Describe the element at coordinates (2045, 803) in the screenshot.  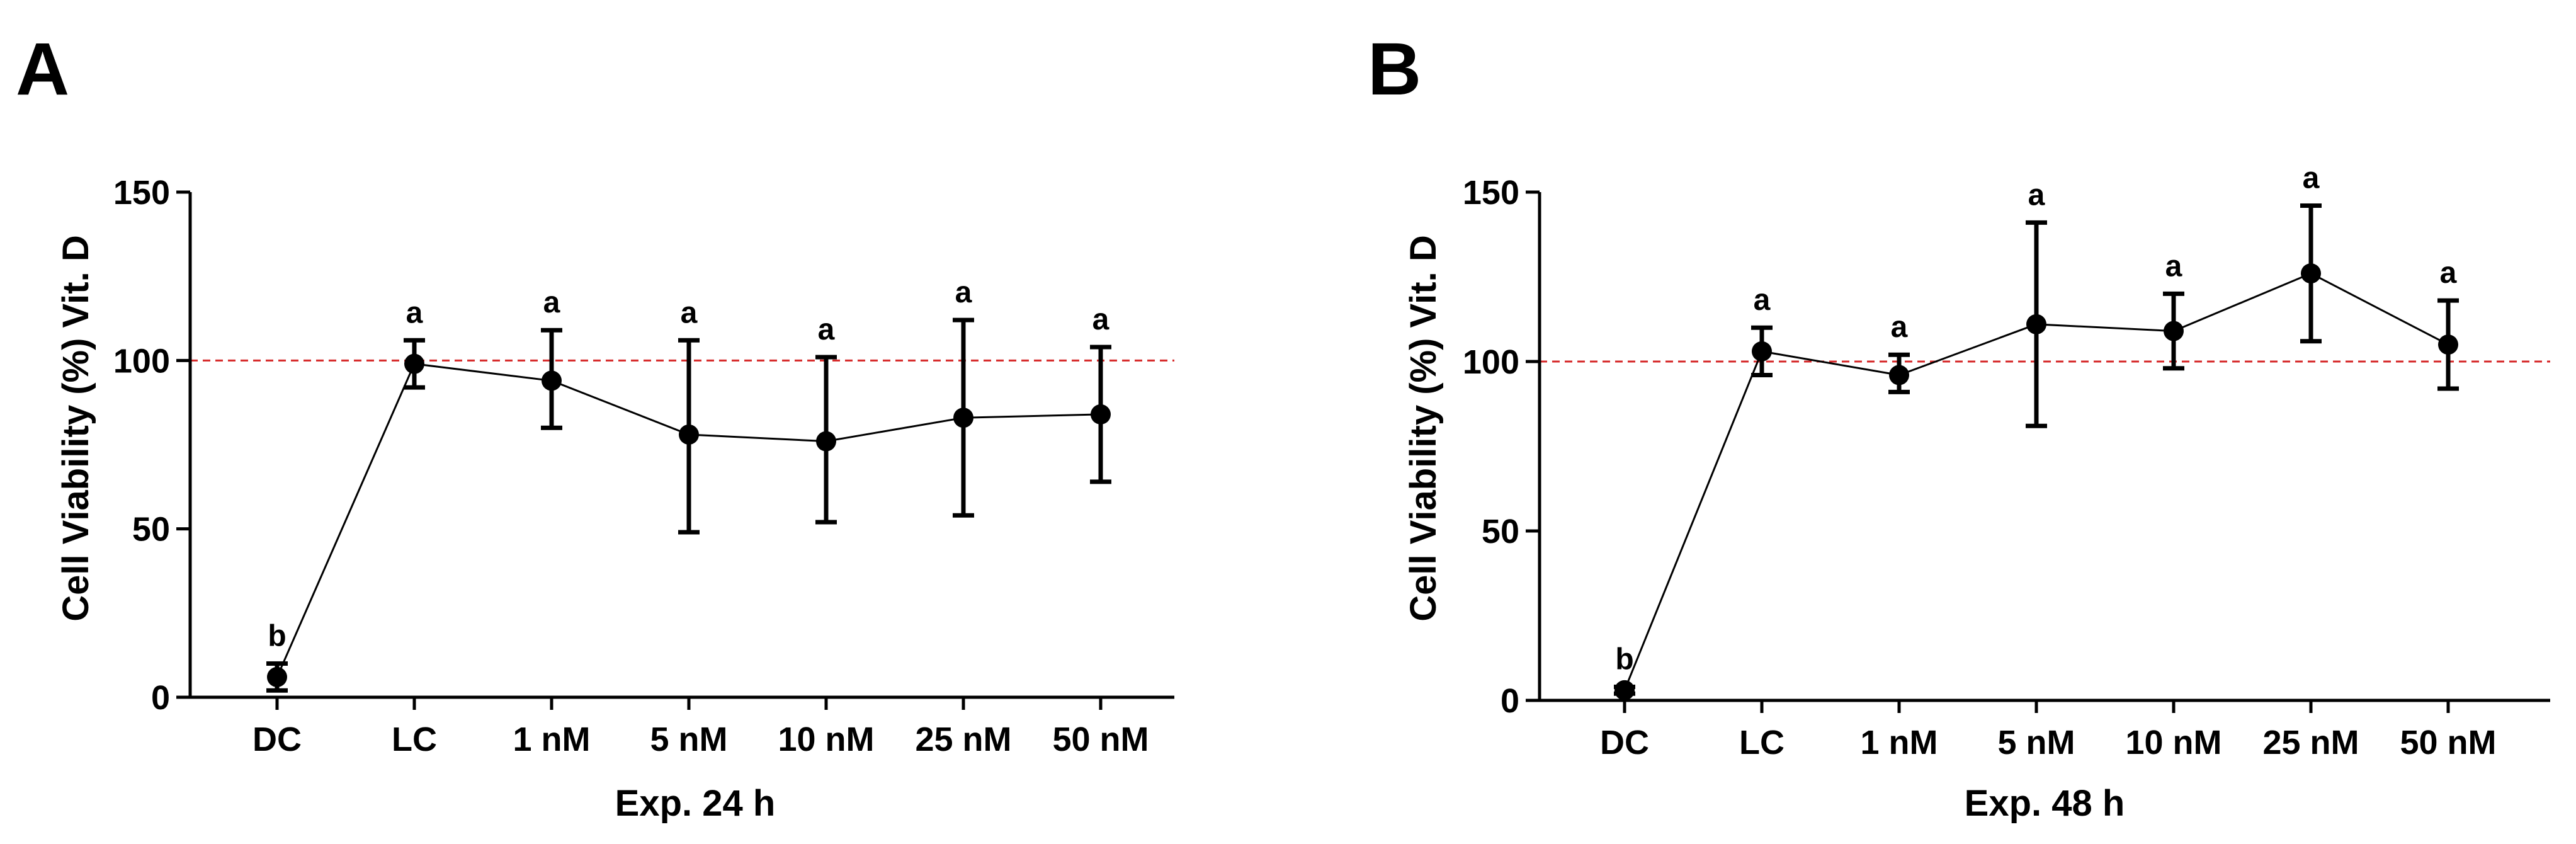
I see `x-axis-title: Exp. 48 h` at that location.